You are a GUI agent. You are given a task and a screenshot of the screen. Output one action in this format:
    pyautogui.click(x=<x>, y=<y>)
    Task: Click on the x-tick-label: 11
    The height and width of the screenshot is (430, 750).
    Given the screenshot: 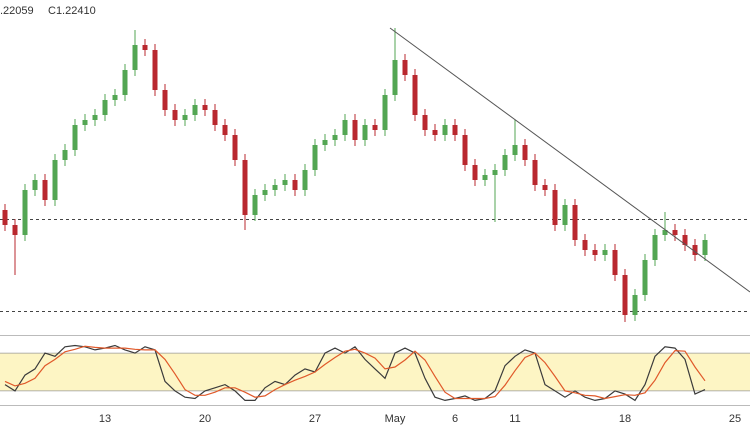 What is the action you would take?
    pyautogui.click(x=514, y=419)
    